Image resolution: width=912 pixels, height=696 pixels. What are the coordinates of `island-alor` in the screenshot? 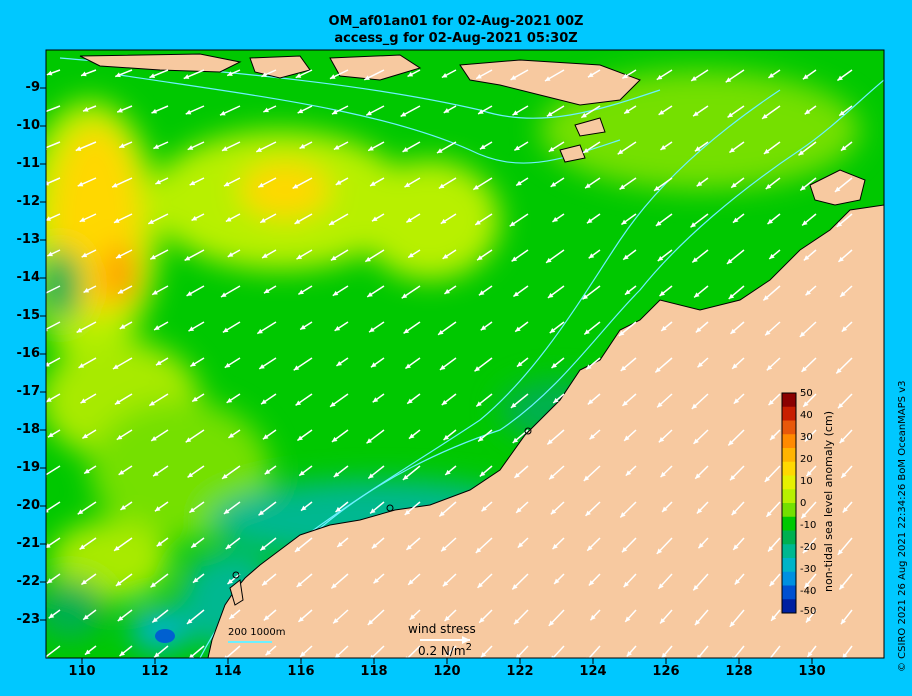 It's located at (375, 67).